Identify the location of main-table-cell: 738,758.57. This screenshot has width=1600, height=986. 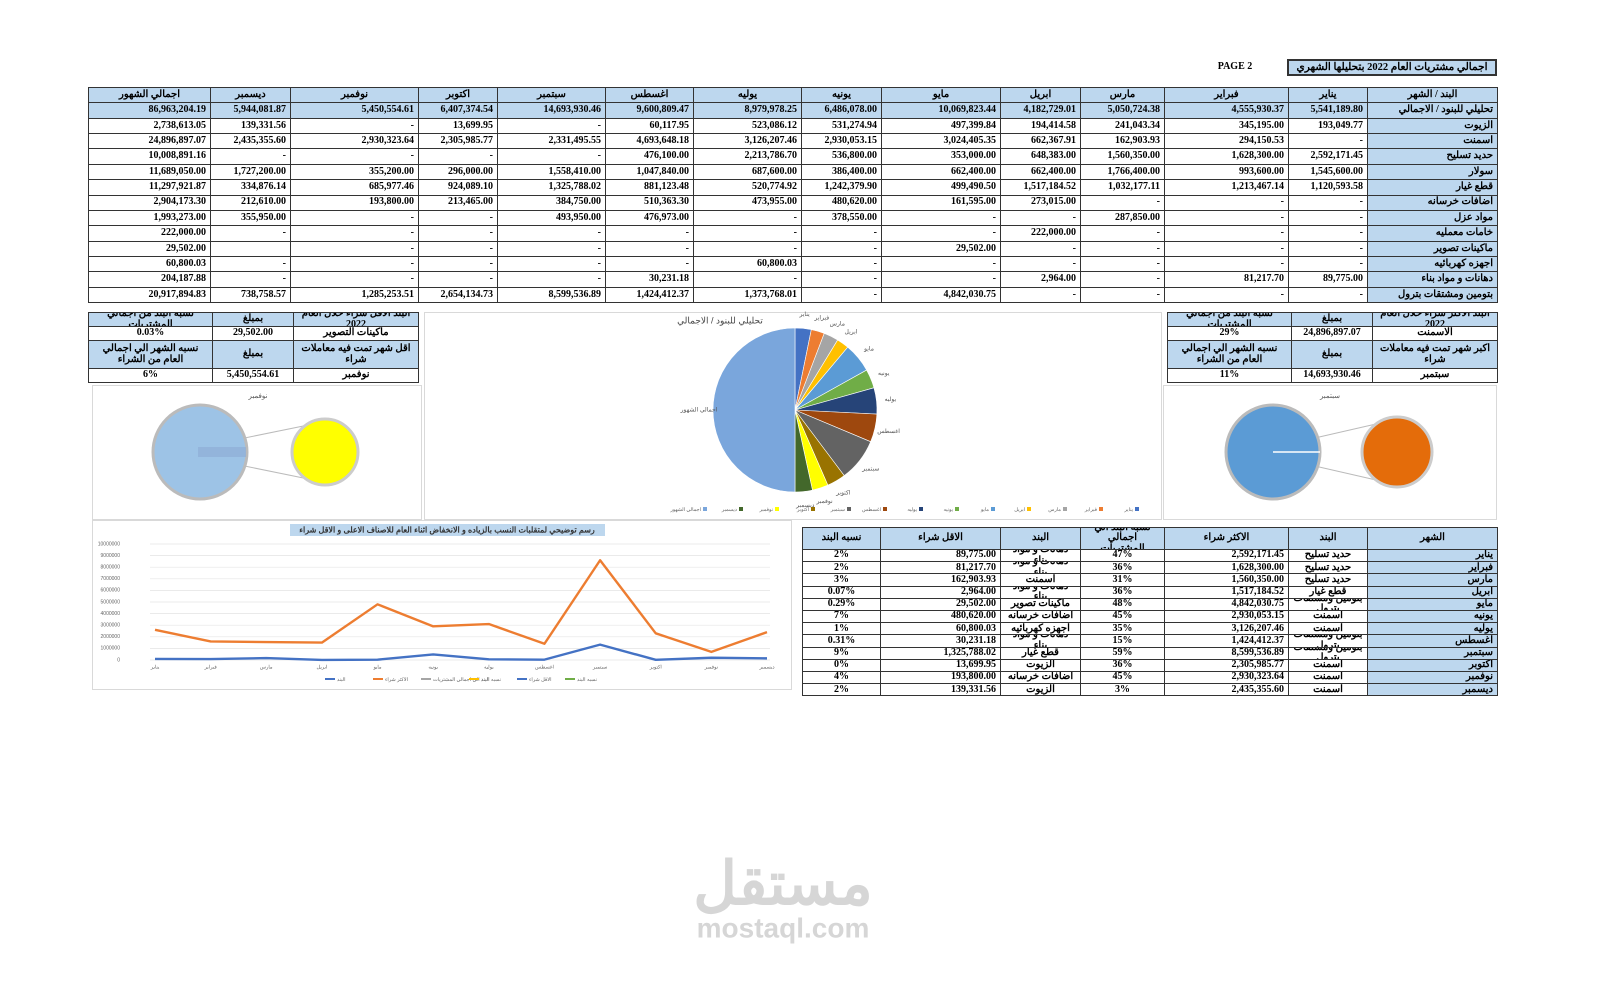
(250, 295).